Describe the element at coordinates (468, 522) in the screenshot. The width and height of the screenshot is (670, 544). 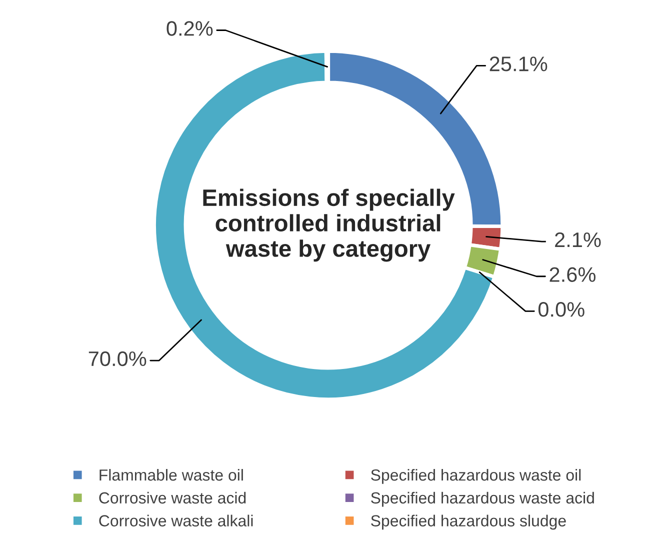
I see `legend-label: Specified hazardous sludge` at that location.